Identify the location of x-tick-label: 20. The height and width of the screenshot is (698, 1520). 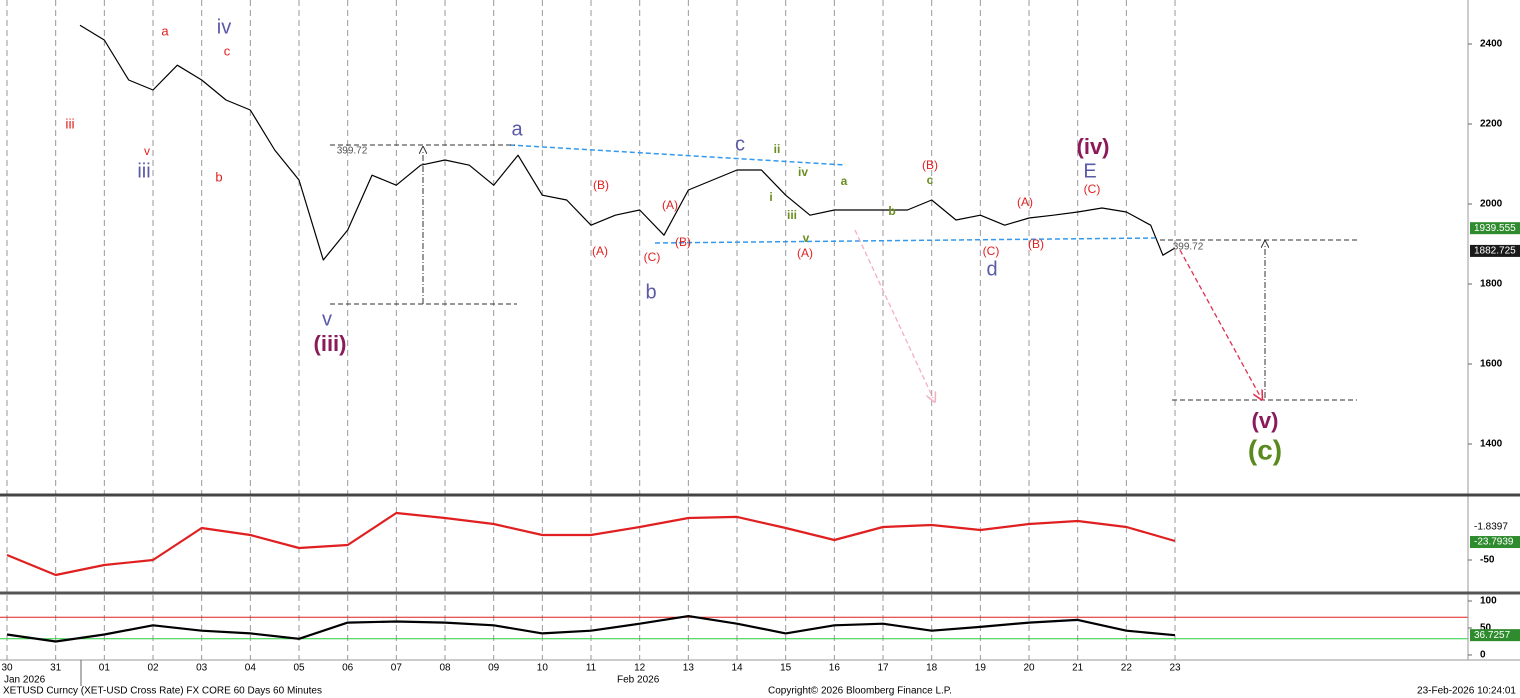
(1029, 668).